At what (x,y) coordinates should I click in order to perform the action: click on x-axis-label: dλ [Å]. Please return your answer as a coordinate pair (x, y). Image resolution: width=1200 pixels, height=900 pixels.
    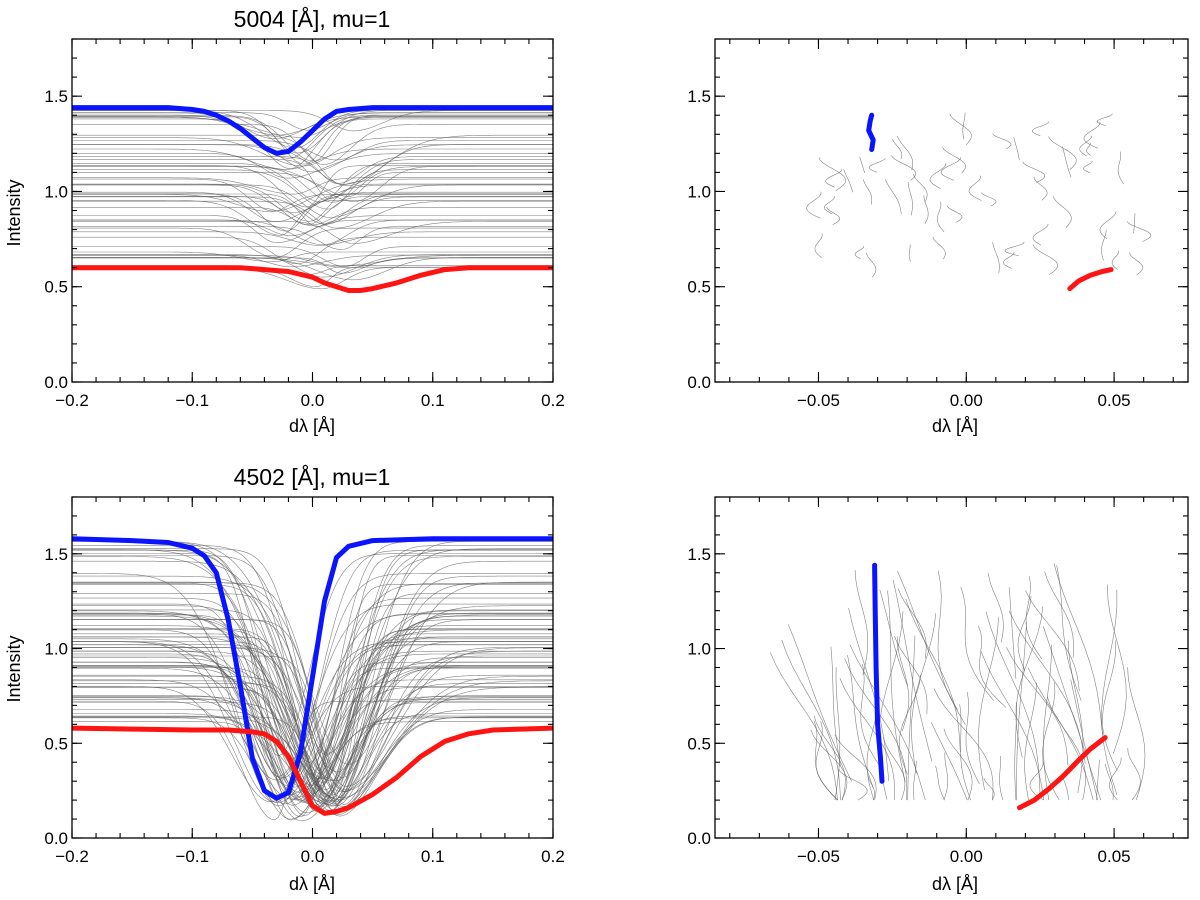
    Looking at the image, I should click on (312, 426).